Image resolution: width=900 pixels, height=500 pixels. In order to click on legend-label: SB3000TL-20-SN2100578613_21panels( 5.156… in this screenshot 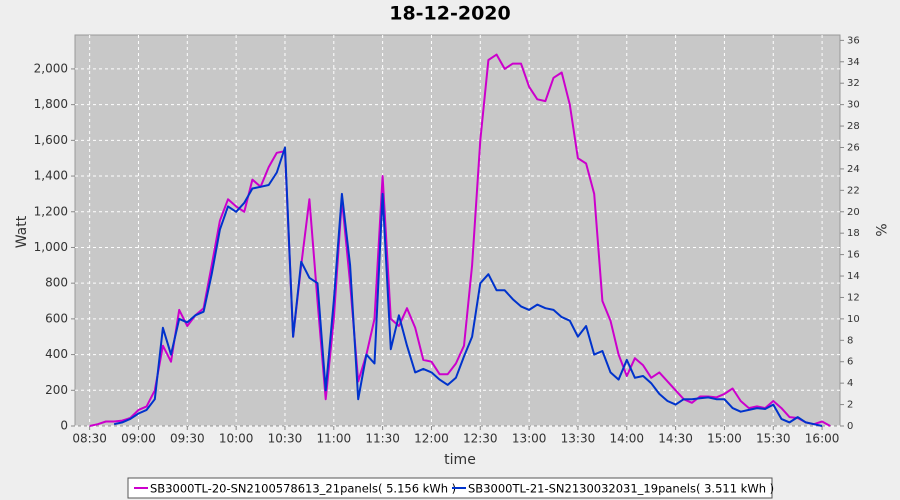, I will do `click(303, 489)`.